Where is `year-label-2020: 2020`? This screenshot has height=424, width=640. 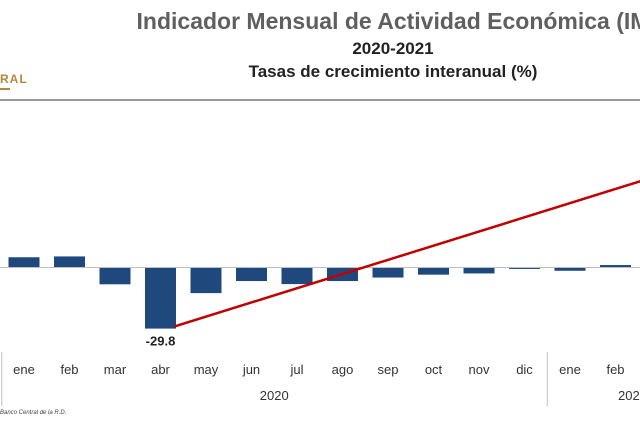
year-label-2020: 2020 is located at coordinates (274, 395).